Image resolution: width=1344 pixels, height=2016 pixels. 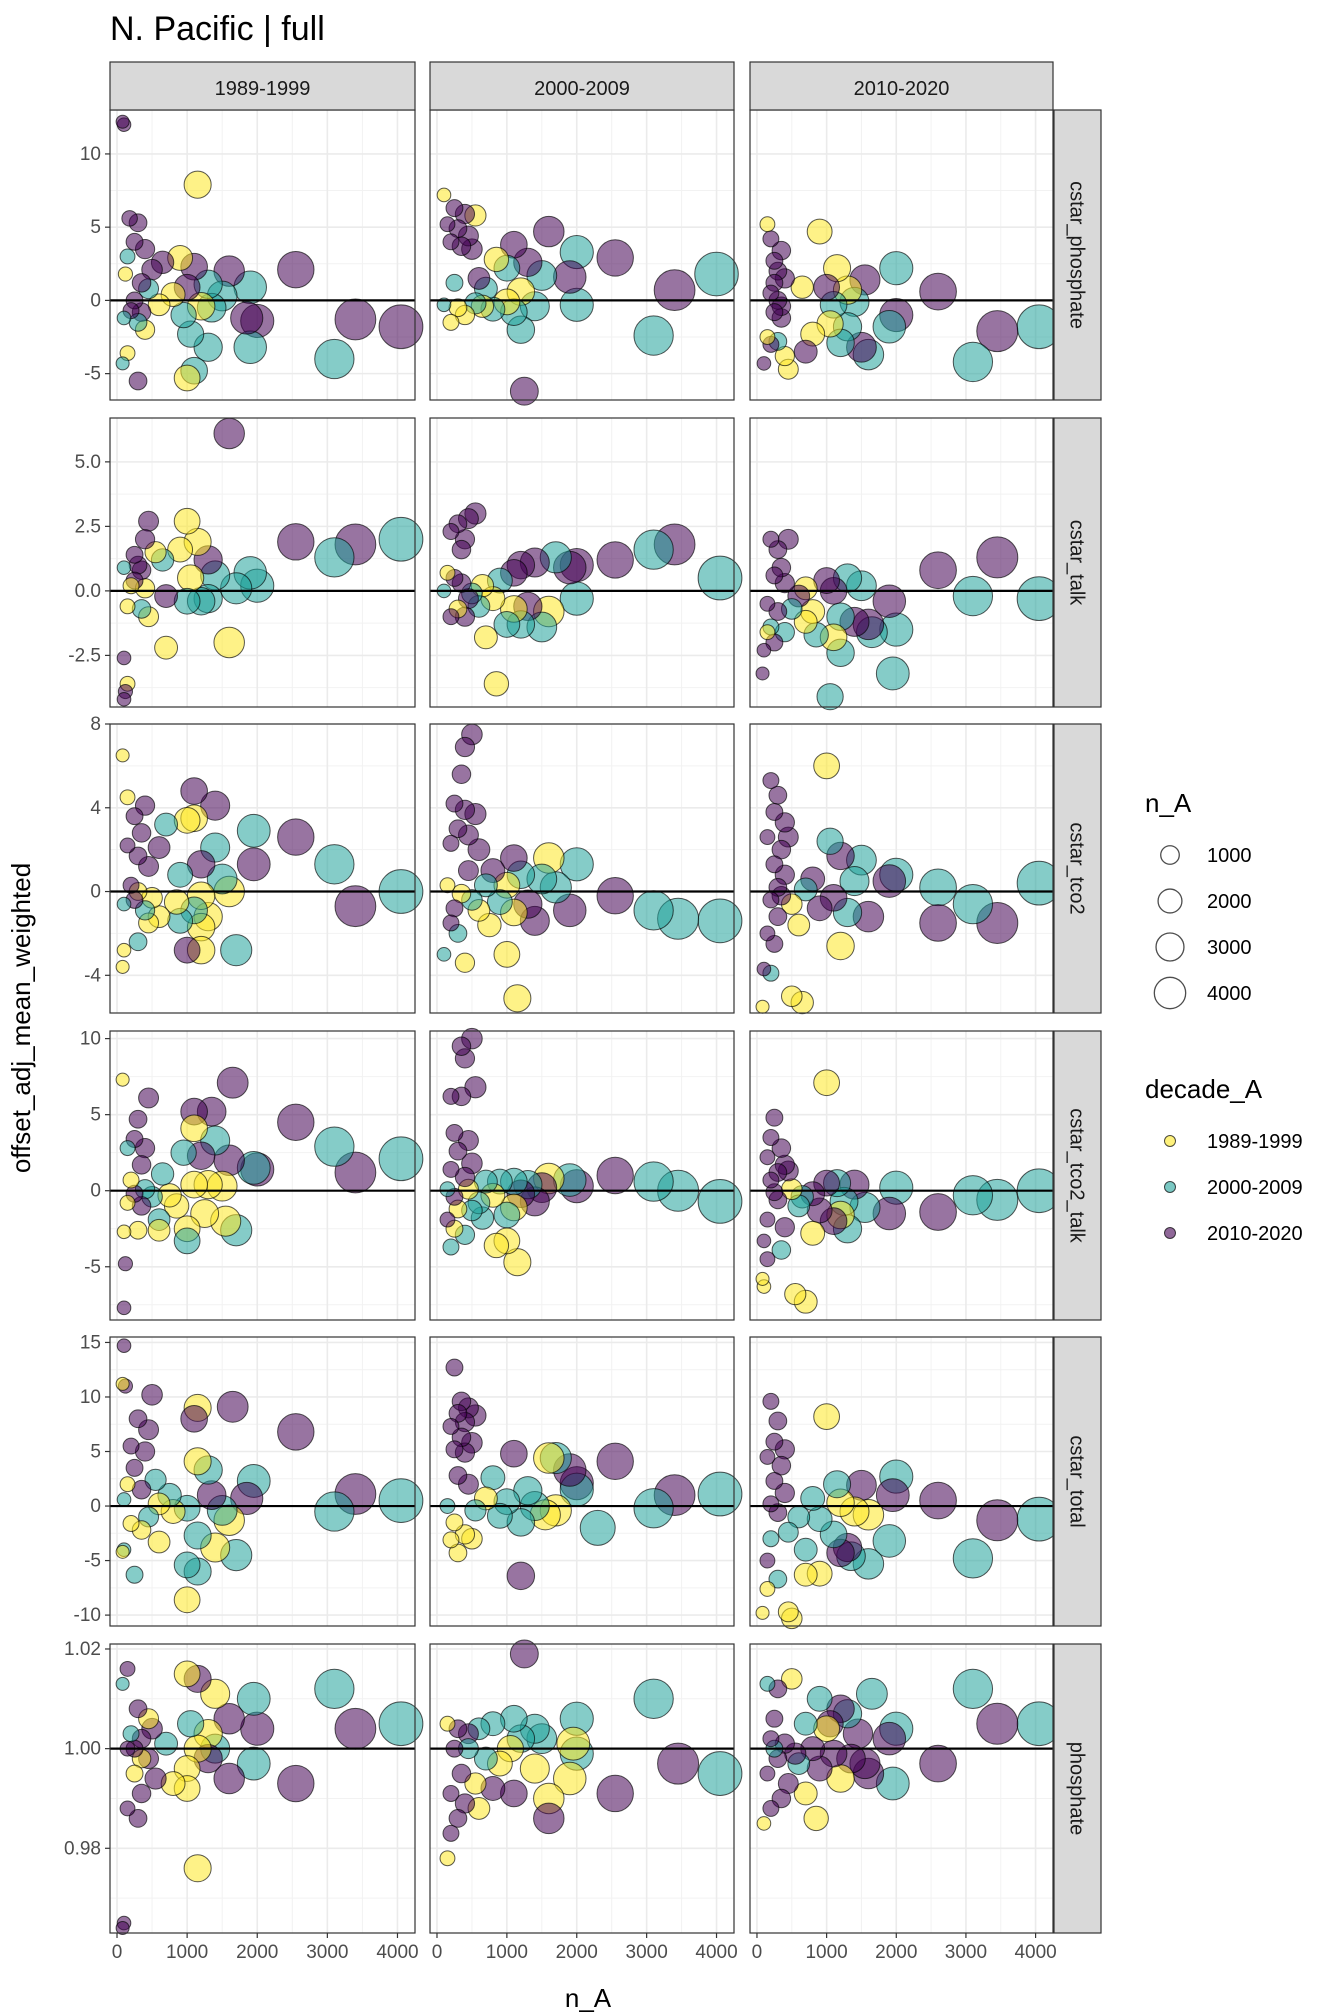 What do you see at coordinates (588, 1998) in the screenshot?
I see `x-axis-title: n_A` at bounding box center [588, 1998].